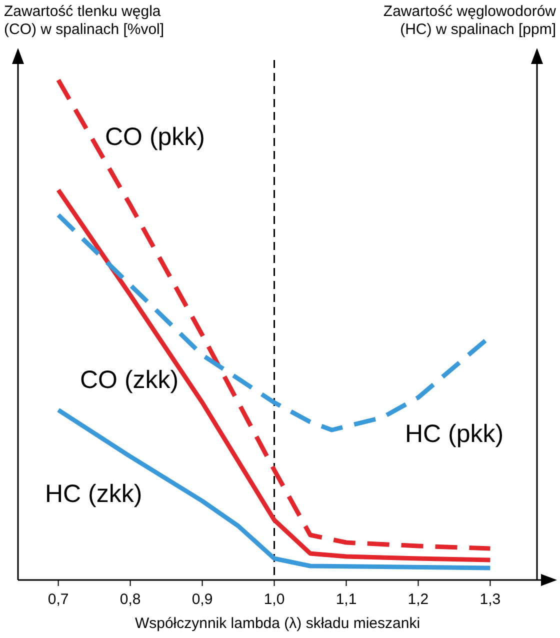 This screenshot has height=638, width=560. What do you see at coordinates (58, 599) in the screenshot?
I see `x-tick-label: 0,7` at bounding box center [58, 599].